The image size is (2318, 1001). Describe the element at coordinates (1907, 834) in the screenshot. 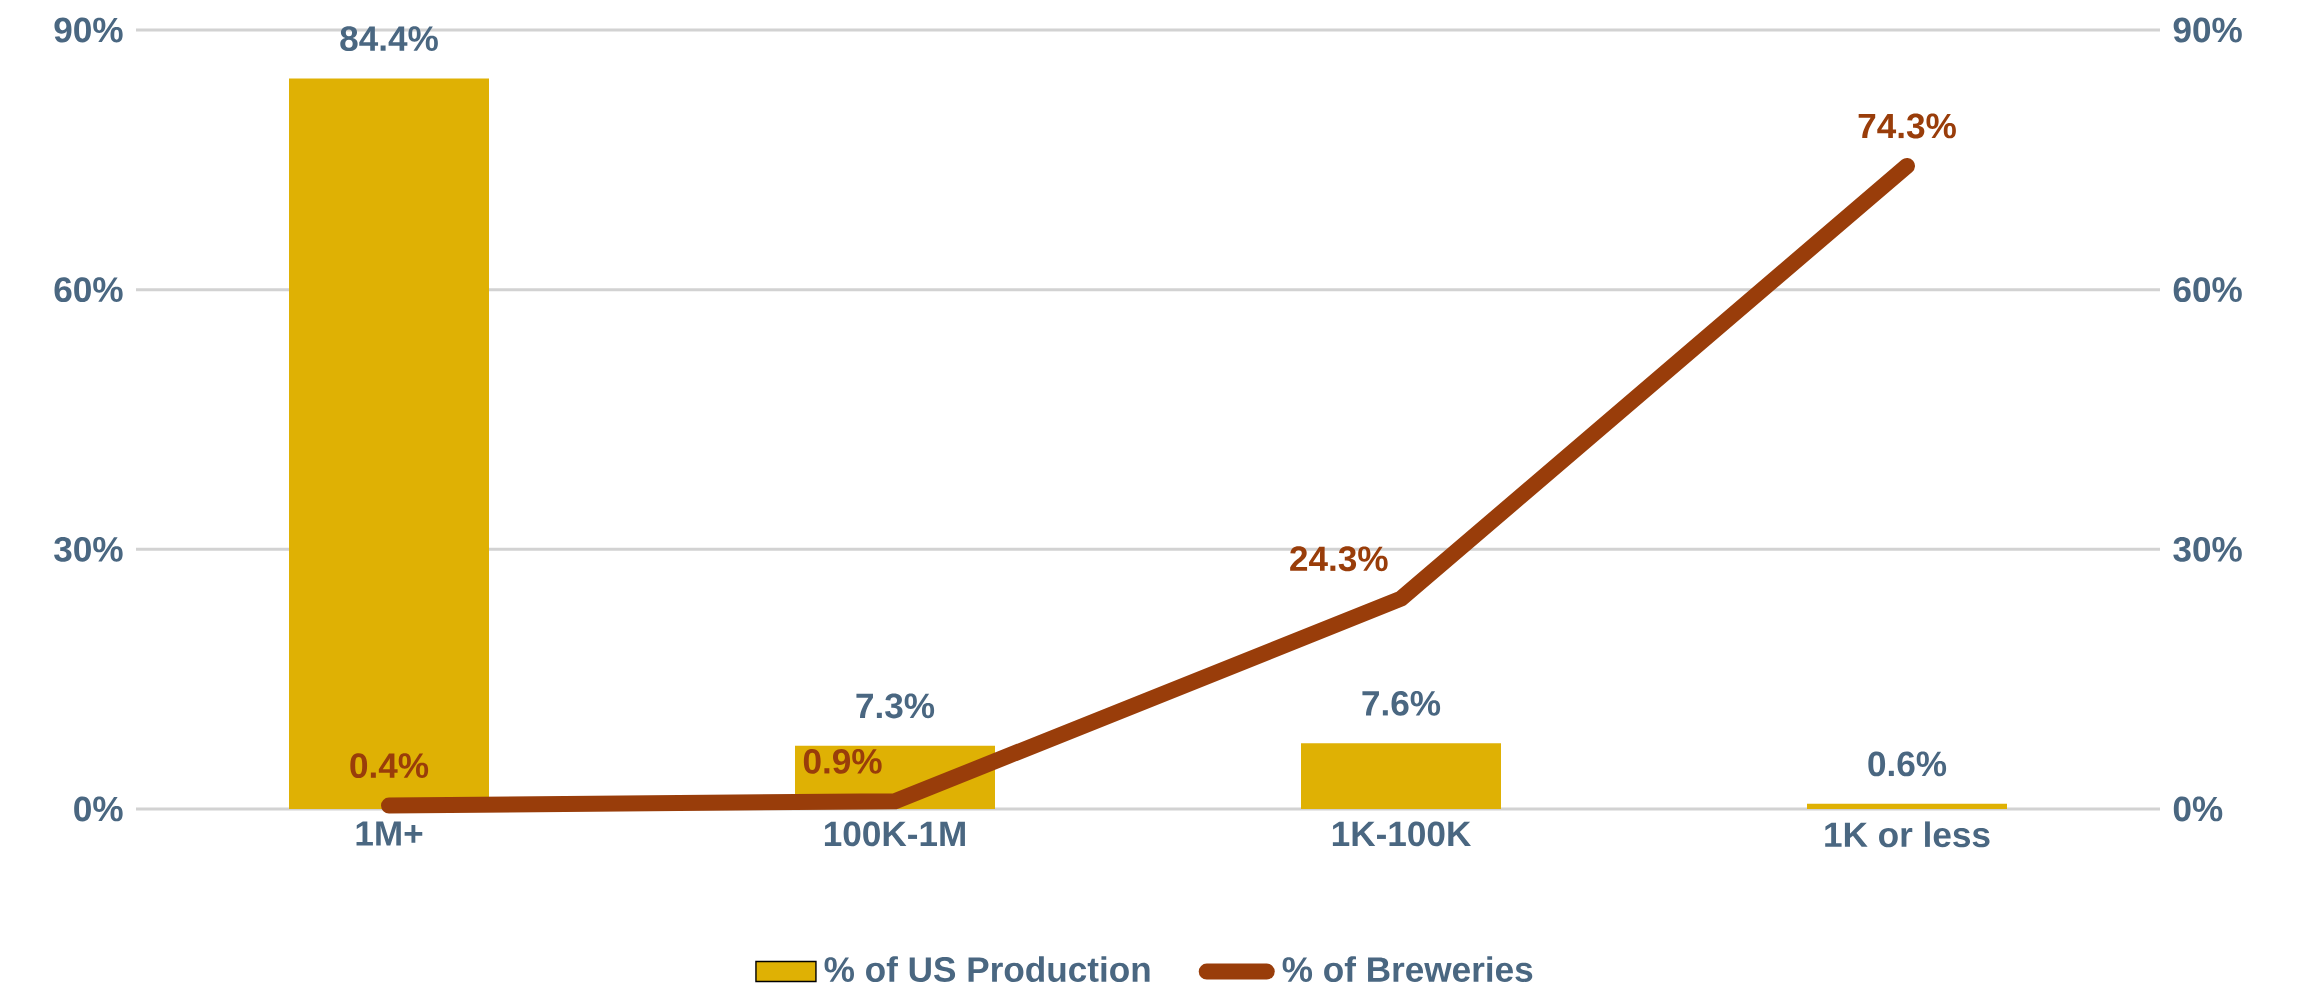

I see `x-tick-label: 1K or less` at that location.